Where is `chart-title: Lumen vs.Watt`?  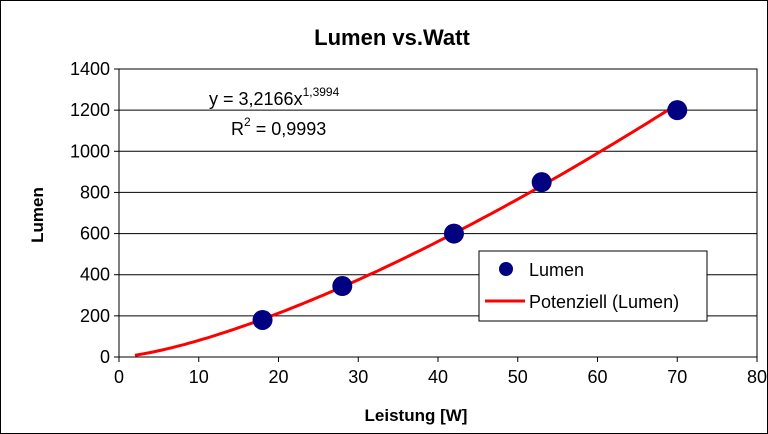
chart-title: Lumen vs.Watt is located at coordinates (392, 37).